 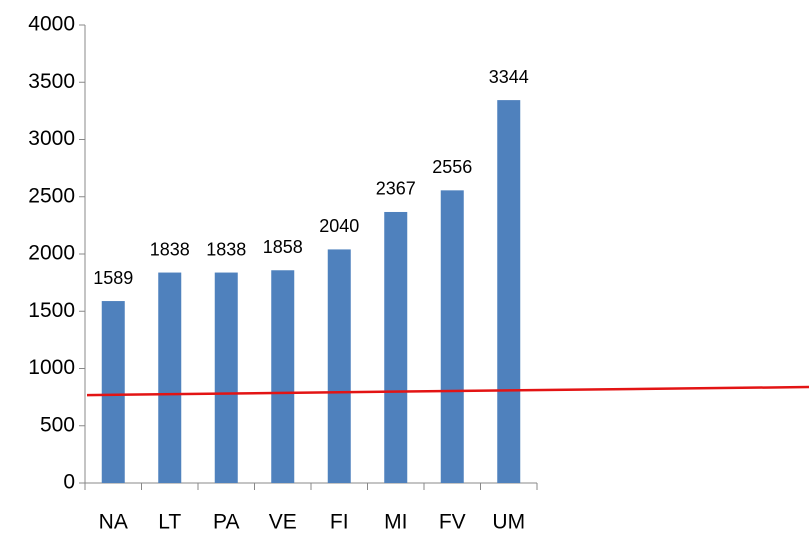 What do you see at coordinates (57, 424) in the screenshot?
I see `y-tick-label: 500` at bounding box center [57, 424].